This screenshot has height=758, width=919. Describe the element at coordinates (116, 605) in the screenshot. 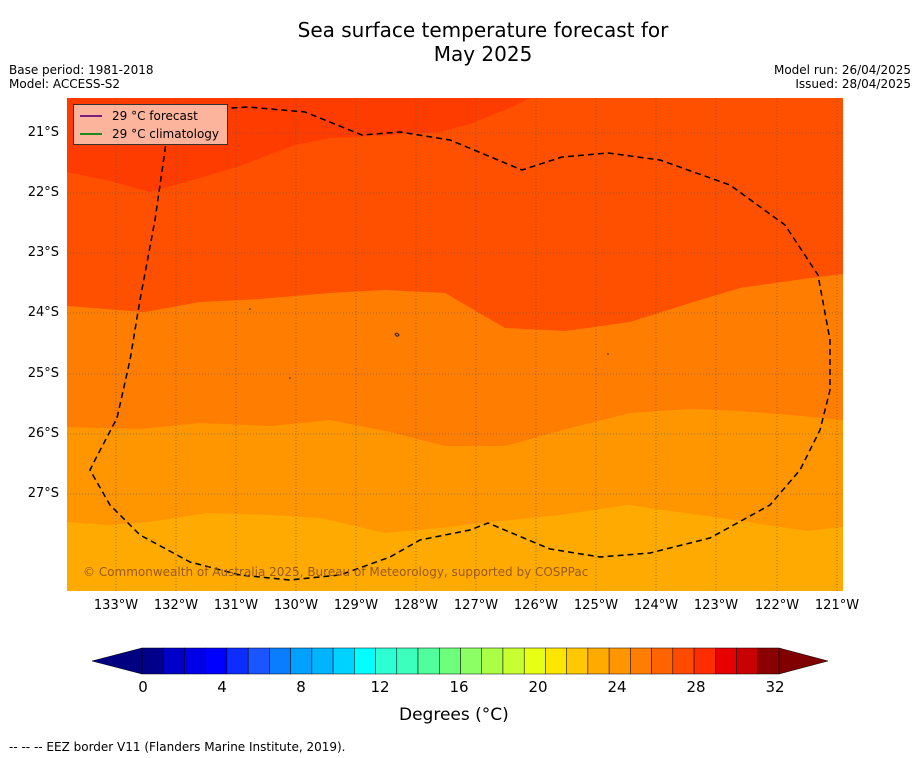

I see `longitude-label: 133°W` at that location.